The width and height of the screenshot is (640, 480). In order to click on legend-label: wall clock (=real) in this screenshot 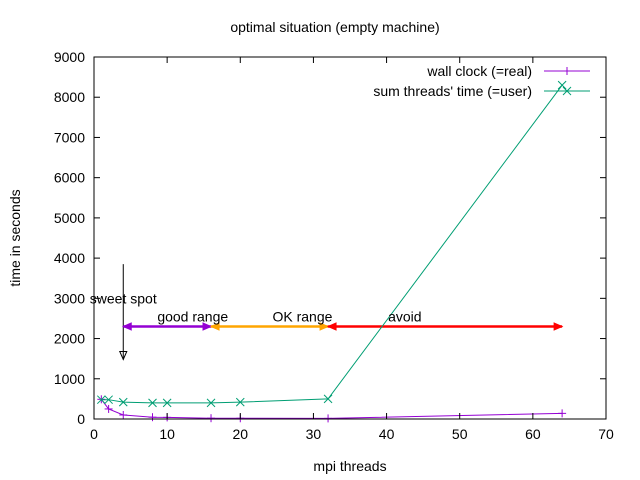, I will do `click(479, 71)`.